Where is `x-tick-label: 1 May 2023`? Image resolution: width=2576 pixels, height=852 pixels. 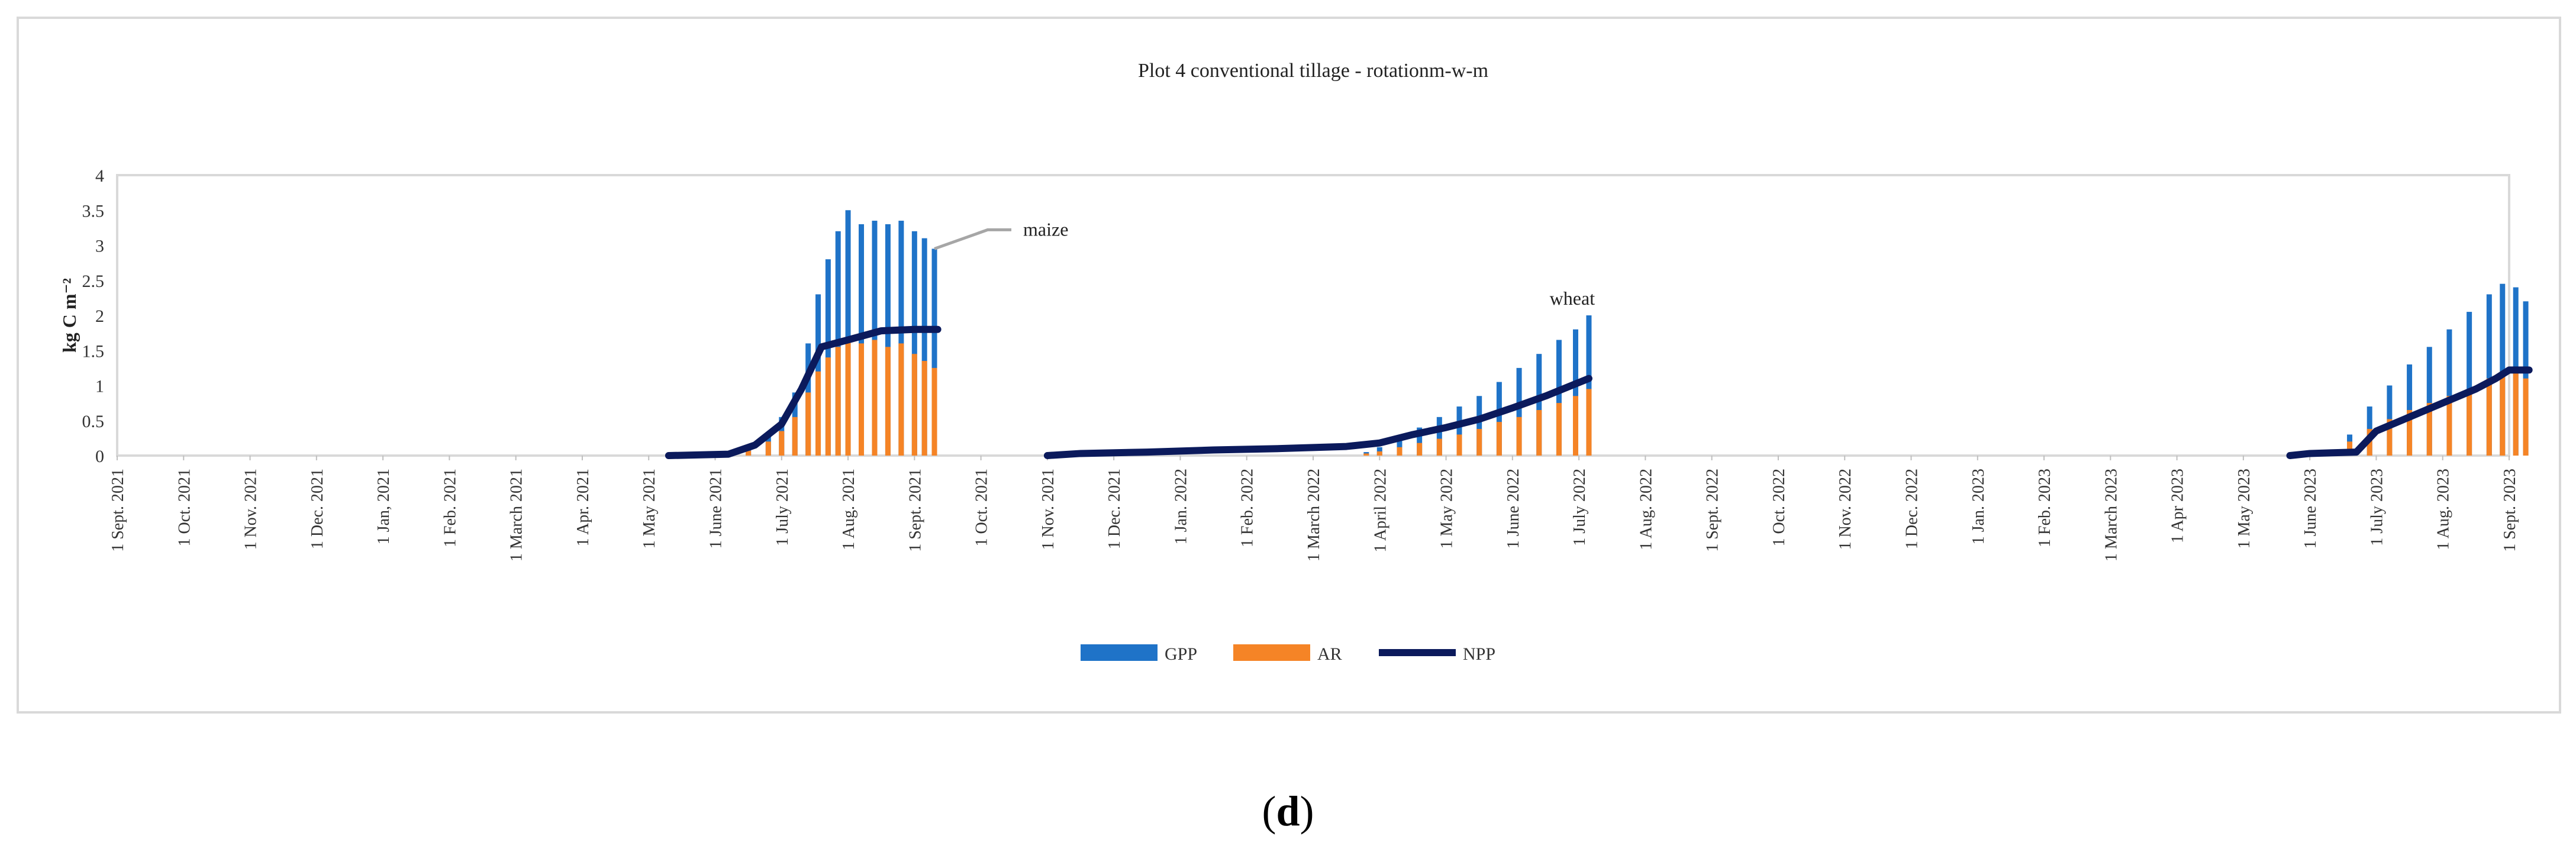 x-tick-label: 1 May 2023 is located at coordinates (2244, 508).